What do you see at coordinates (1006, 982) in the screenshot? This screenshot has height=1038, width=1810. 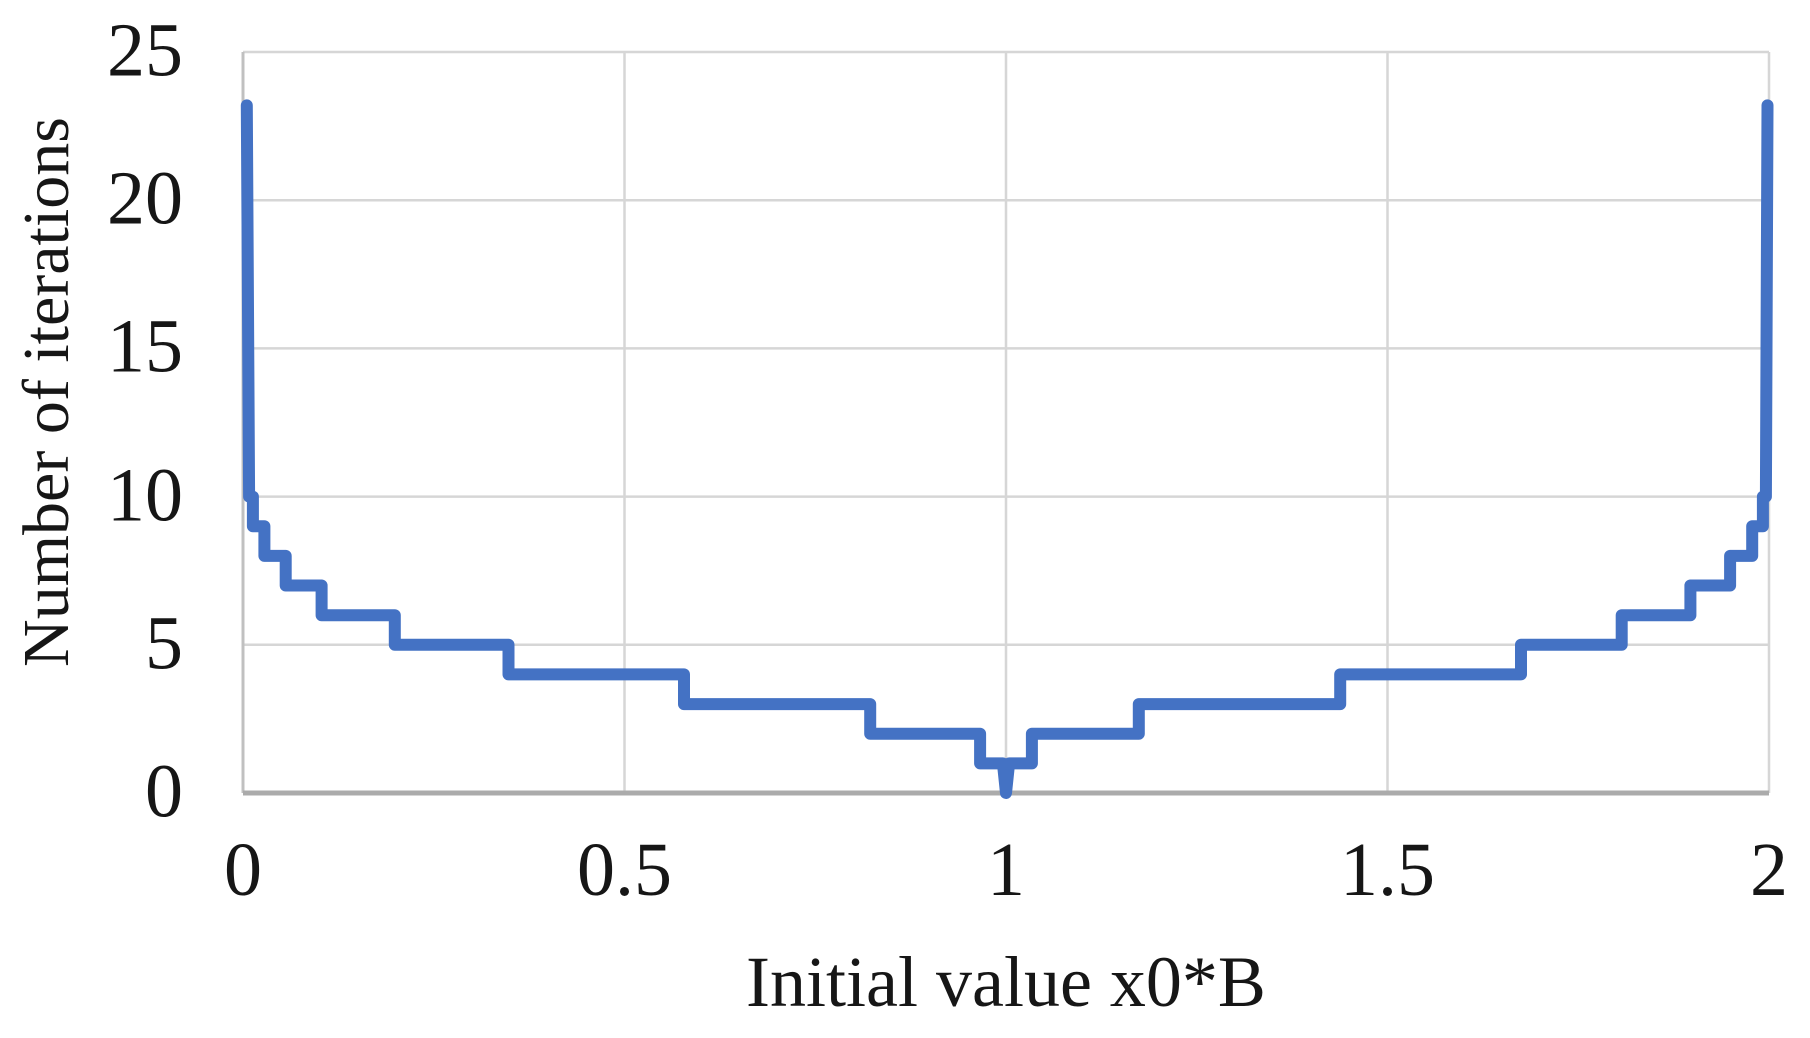 I see `x-axis-title: Initial value x0*B` at bounding box center [1006, 982].